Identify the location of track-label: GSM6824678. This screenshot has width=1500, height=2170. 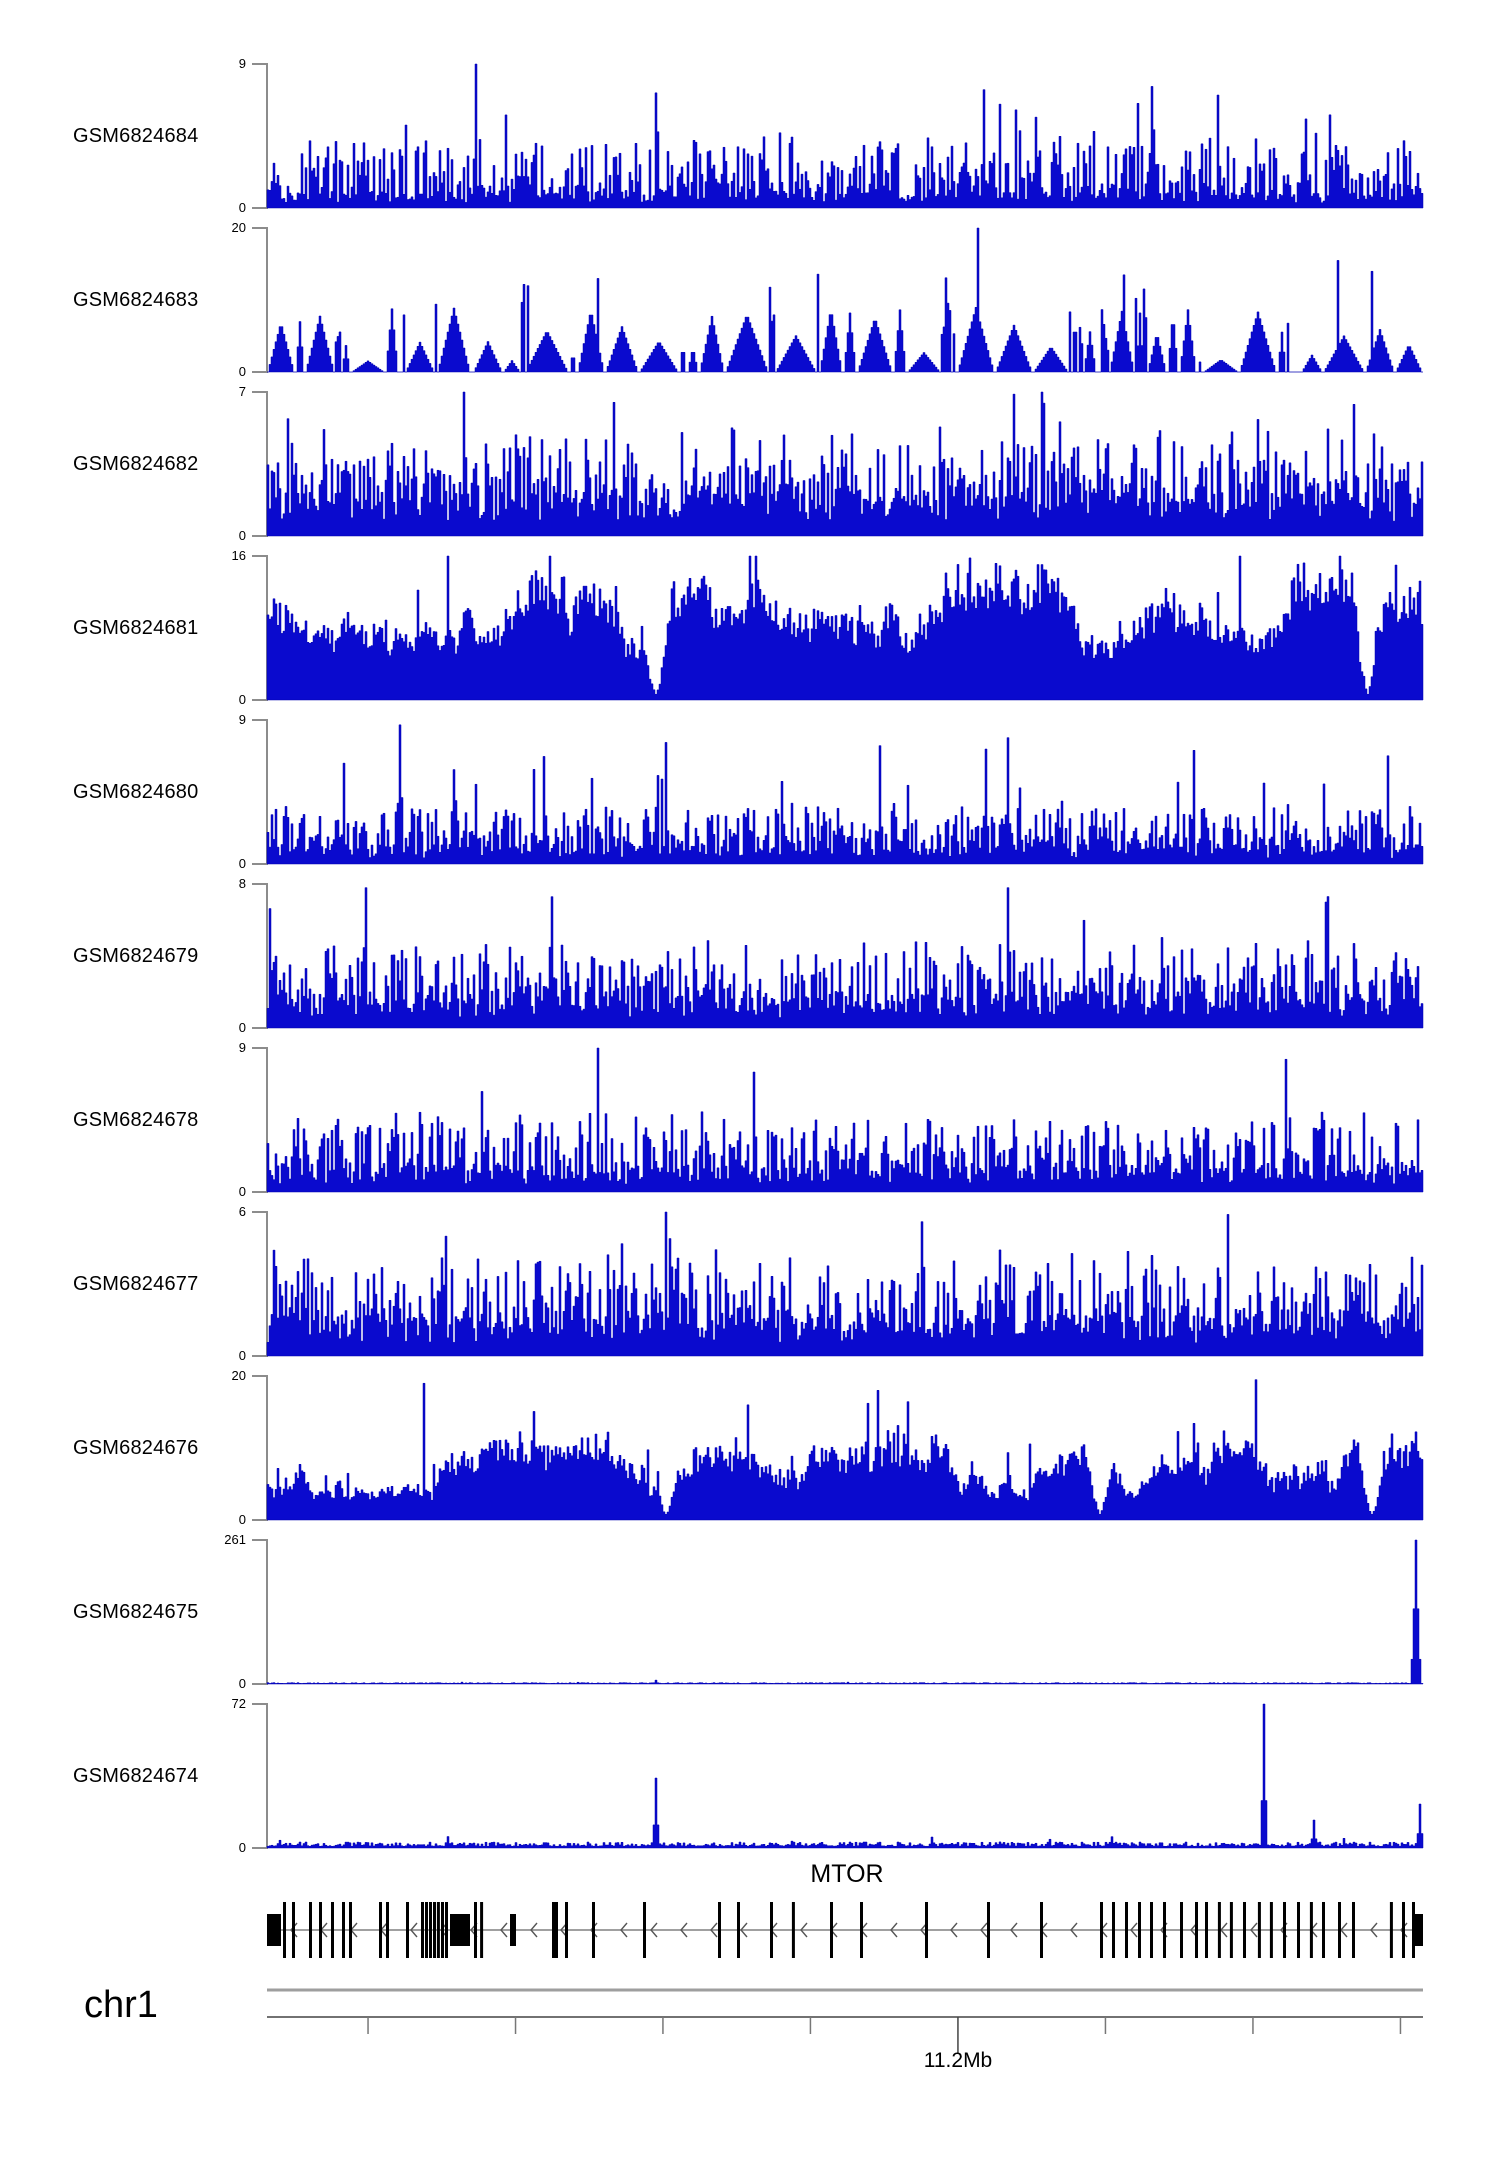
(136, 1119).